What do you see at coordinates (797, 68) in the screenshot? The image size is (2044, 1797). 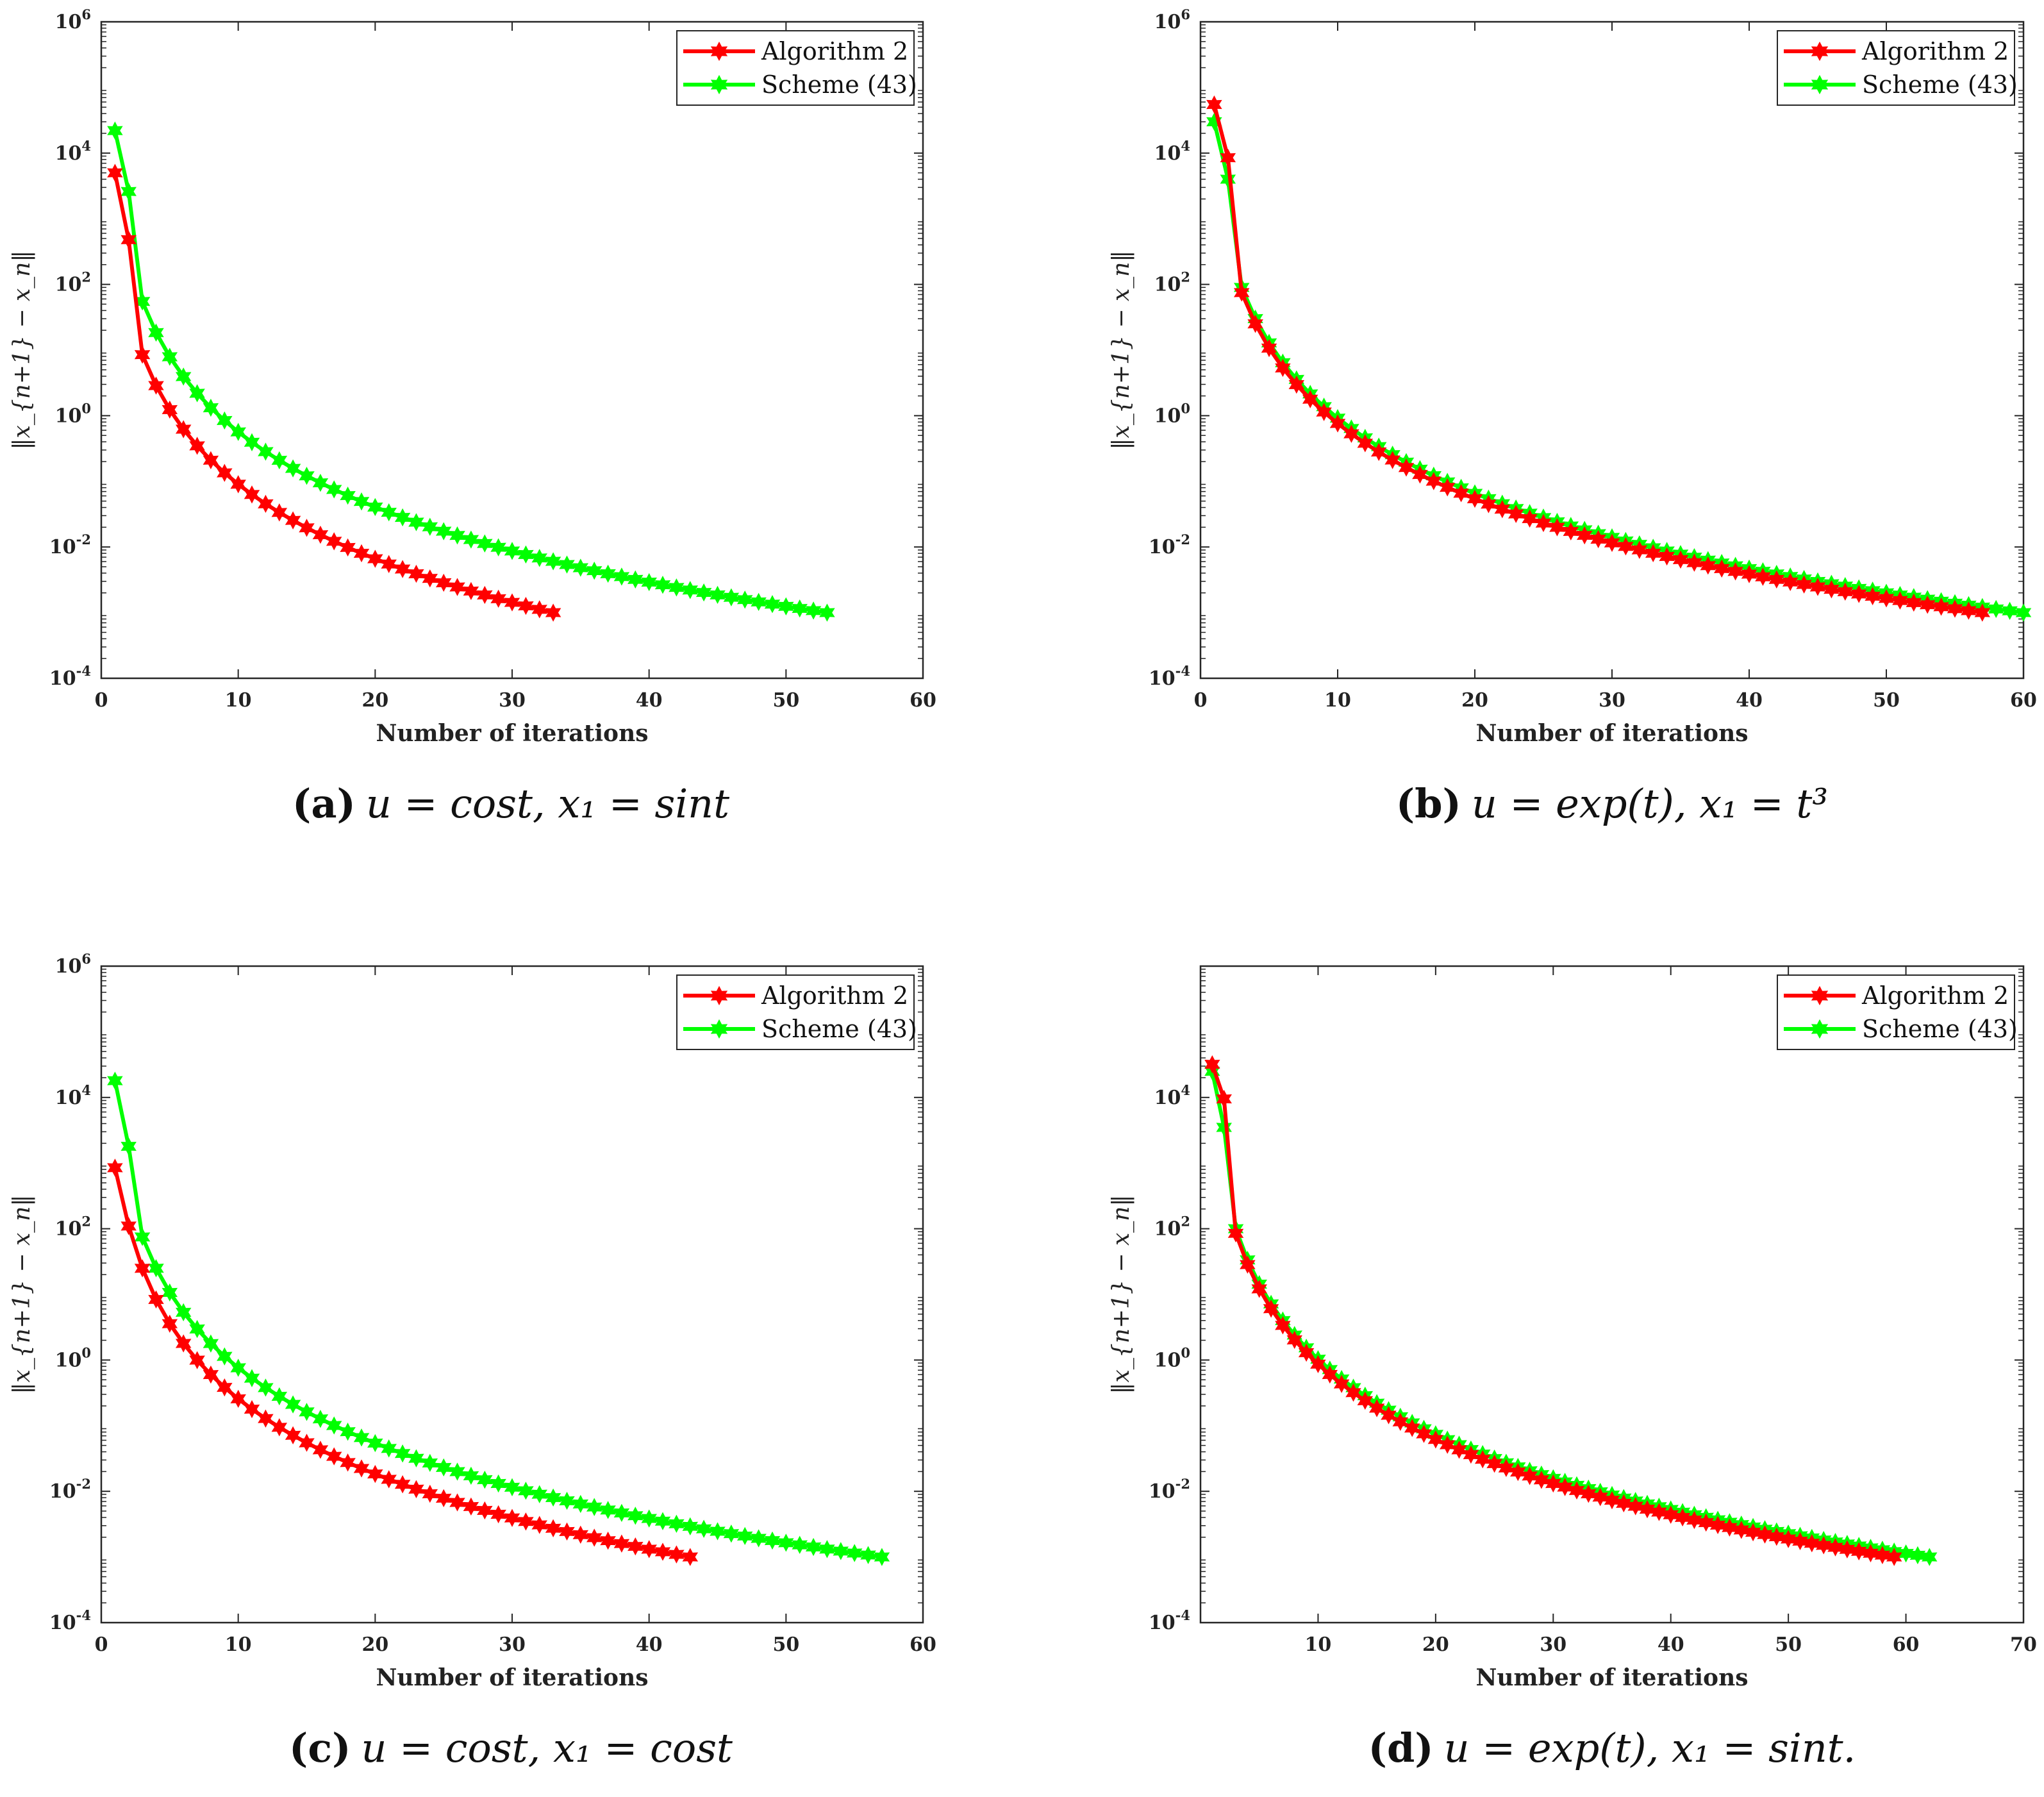 I see `legend: Algorithm 2 Scheme (43)` at bounding box center [797, 68].